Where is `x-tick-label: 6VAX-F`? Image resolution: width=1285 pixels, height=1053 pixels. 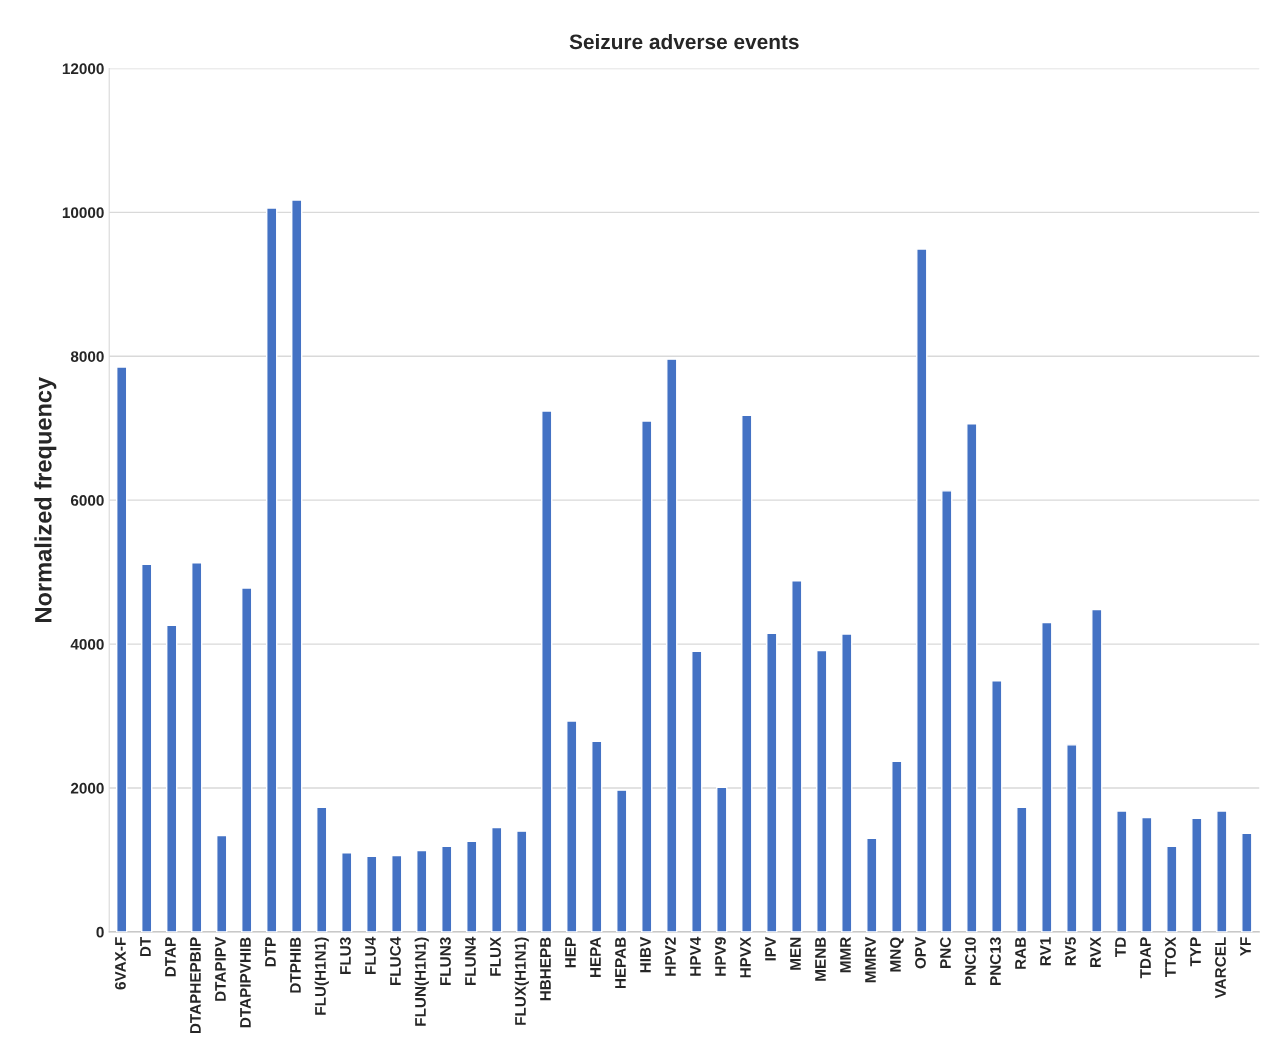 x-tick-label: 6VAX-F is located at coordinates (120, 963).